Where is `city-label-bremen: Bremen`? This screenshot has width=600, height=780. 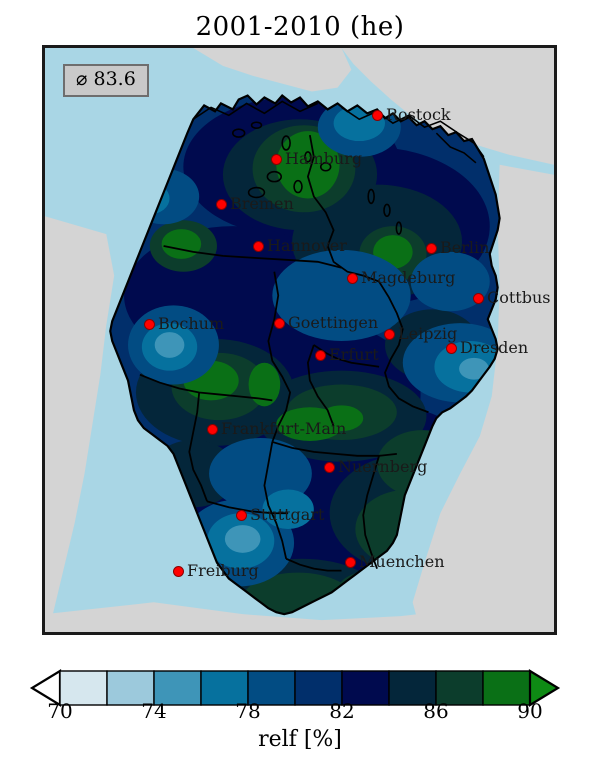
city-label-bremen: Bremen is located at coordinates (262, 203).